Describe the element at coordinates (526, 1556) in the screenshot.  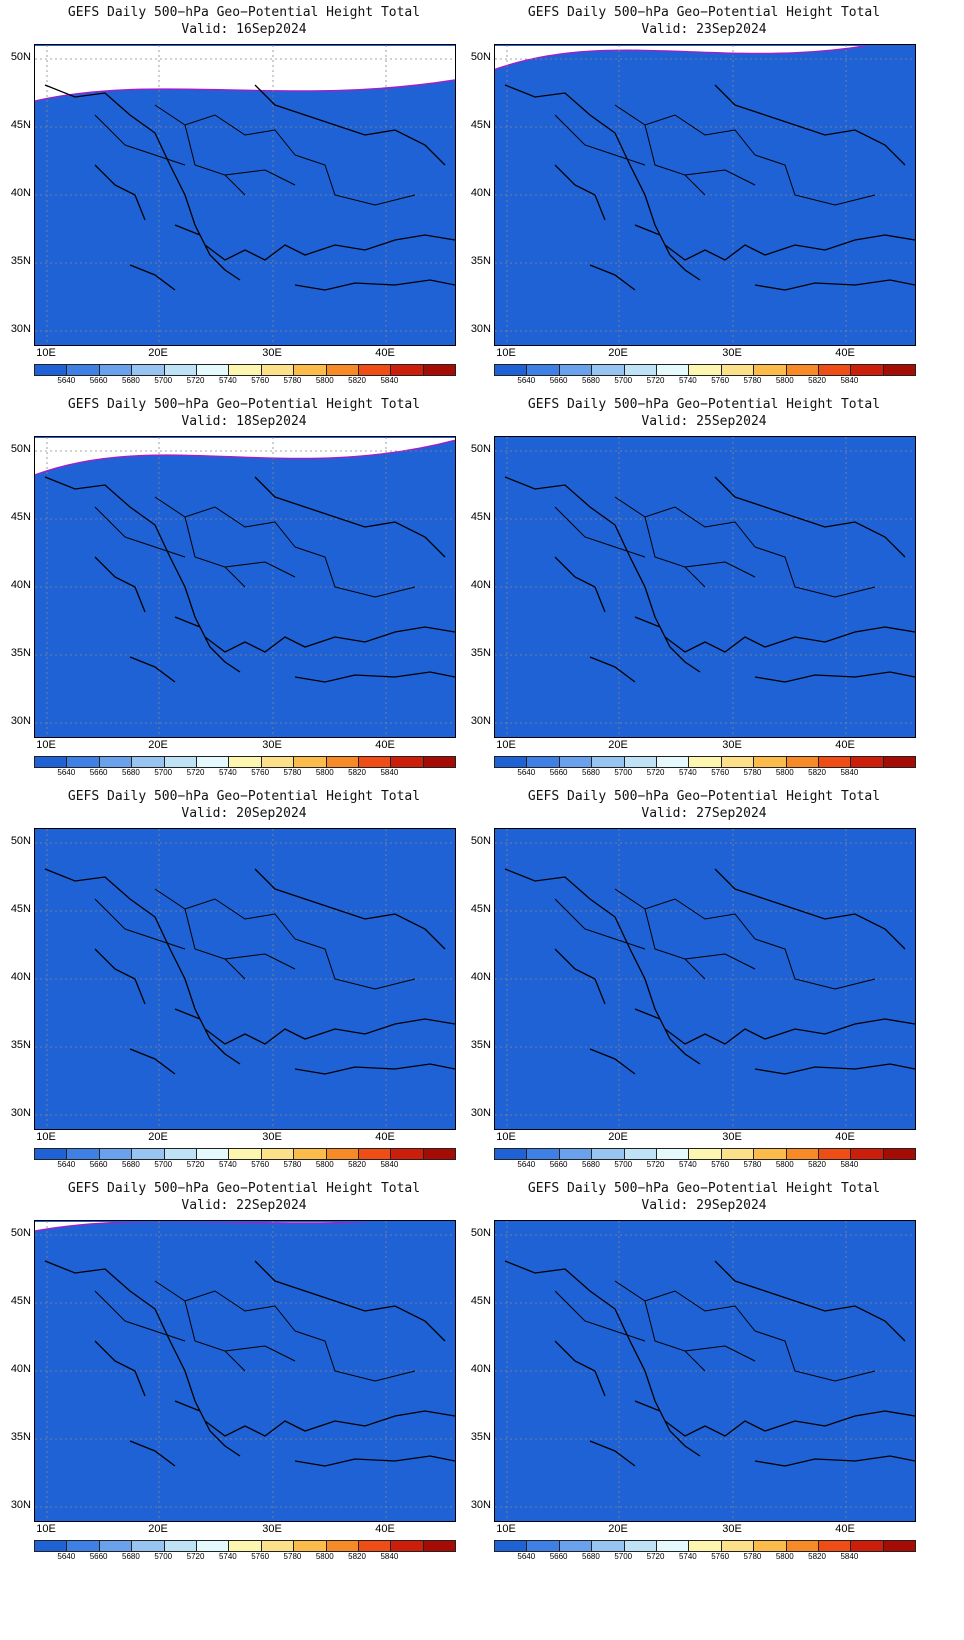
I see `colorbar-label: 5640` at that location.